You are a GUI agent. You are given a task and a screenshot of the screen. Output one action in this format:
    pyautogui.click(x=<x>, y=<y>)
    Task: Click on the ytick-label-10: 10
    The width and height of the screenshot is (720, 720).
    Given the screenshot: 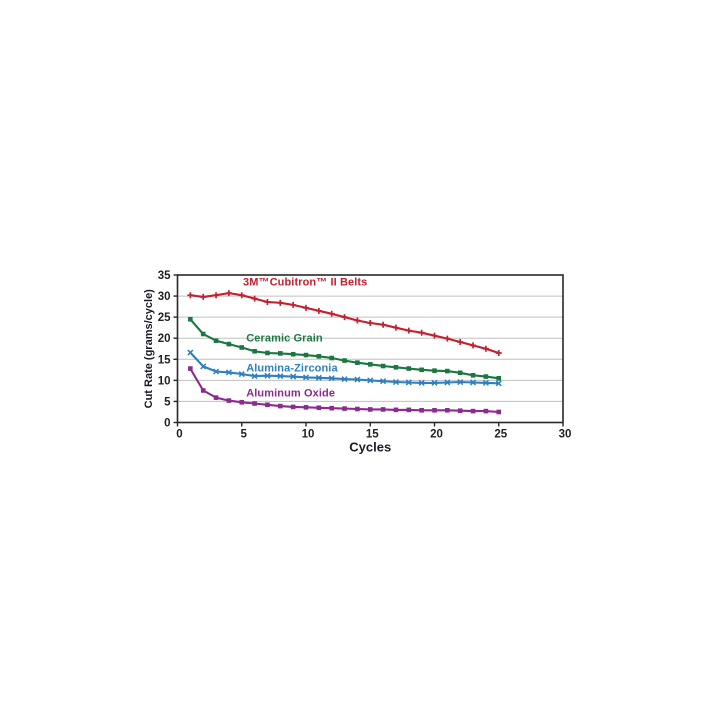 What is the action you would take?
    pyautogui.click(x=164, y=381)
    